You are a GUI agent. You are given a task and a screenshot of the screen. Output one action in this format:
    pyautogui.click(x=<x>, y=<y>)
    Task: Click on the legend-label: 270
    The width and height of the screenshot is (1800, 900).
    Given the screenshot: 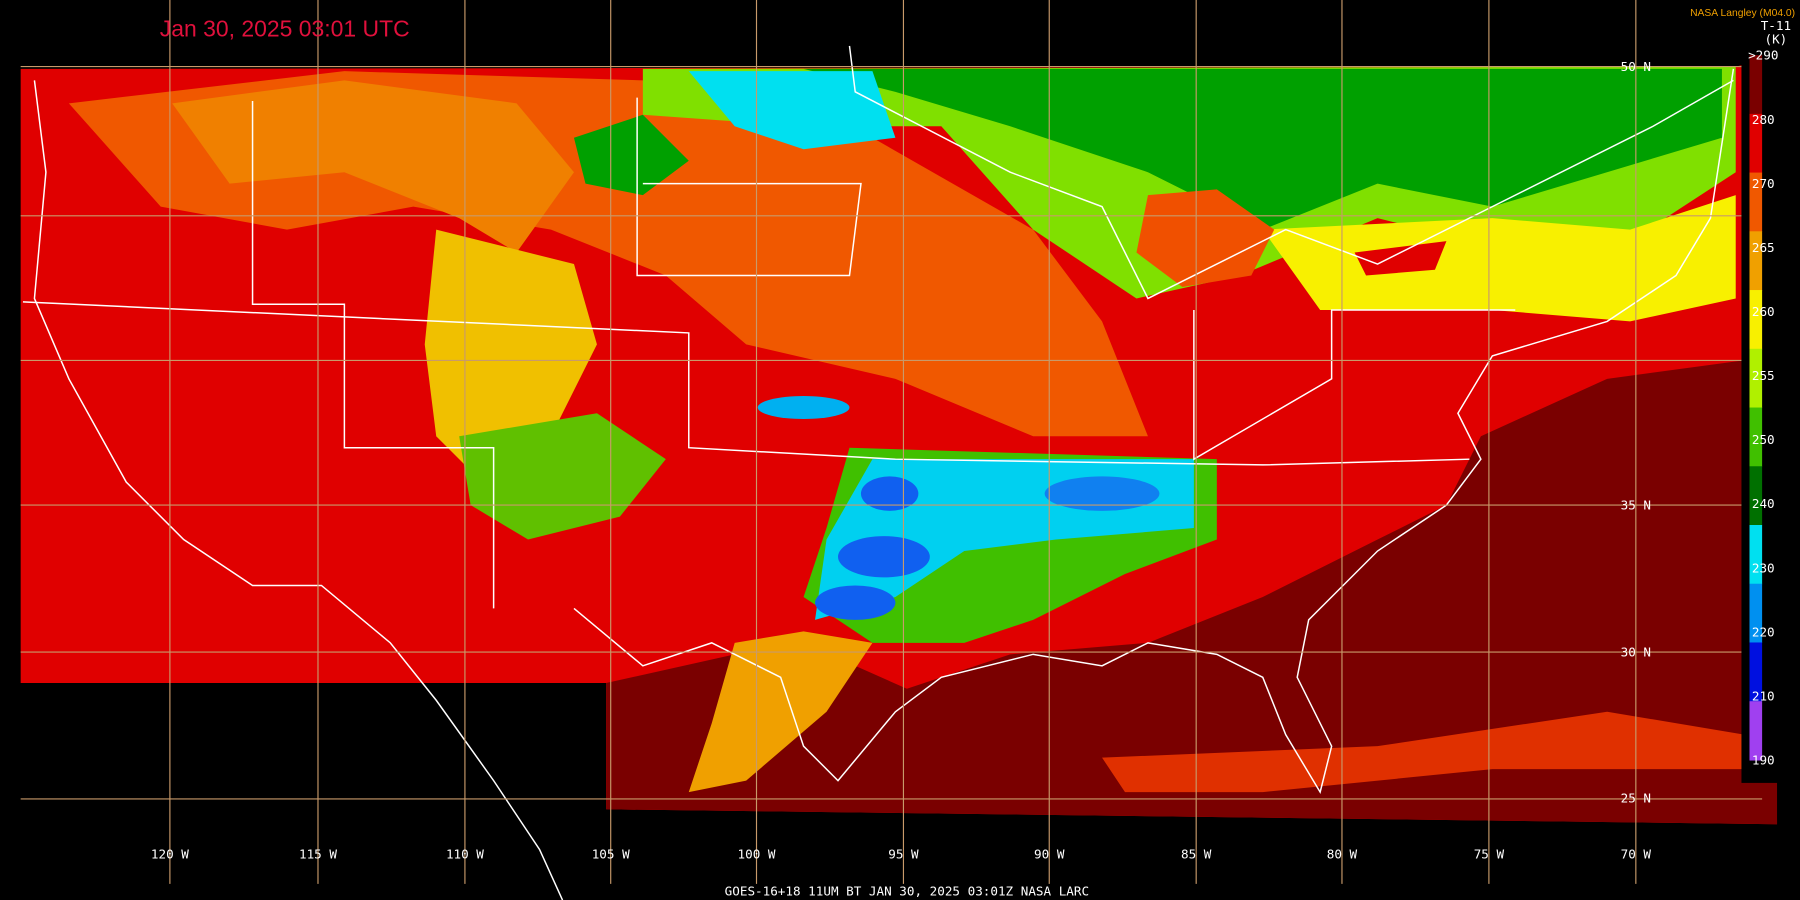 What is the action you would take?
    pyautogui.click(x=1763, y=183)
    